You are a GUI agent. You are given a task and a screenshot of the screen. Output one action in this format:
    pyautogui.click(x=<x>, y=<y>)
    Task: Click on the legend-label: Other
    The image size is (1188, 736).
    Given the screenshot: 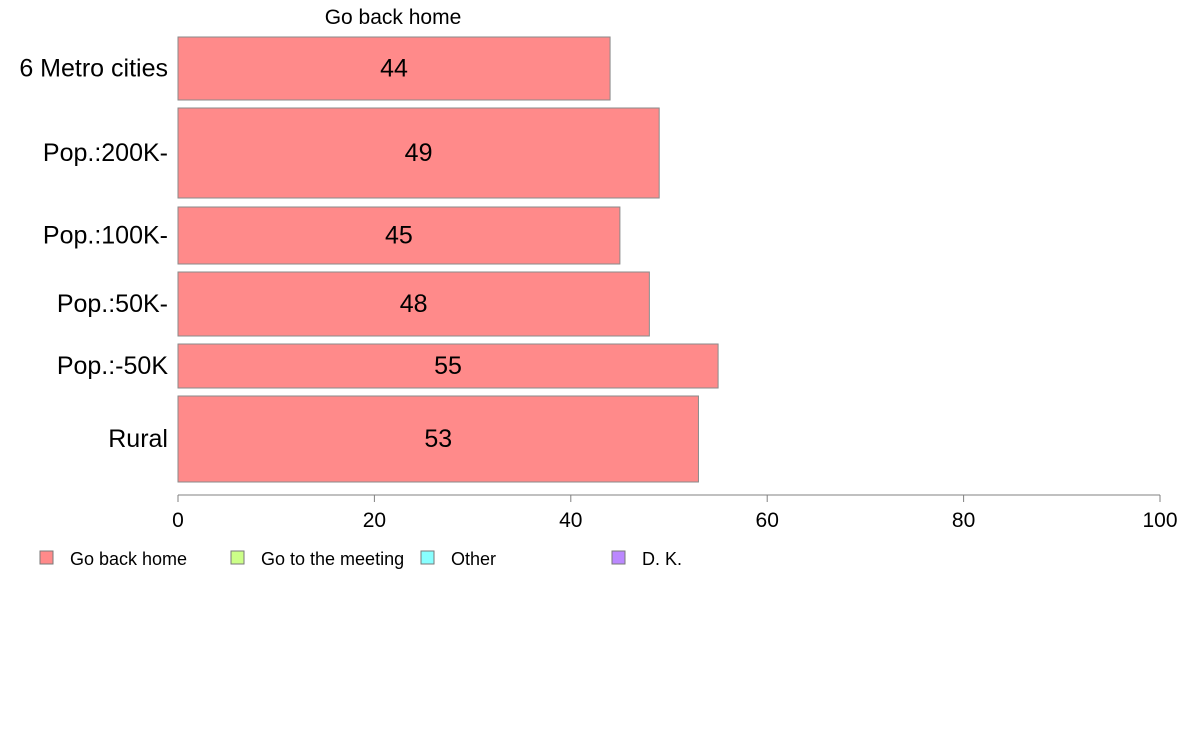 What is the action you would take?
    pyautogui.click(x=473, y=559)
    